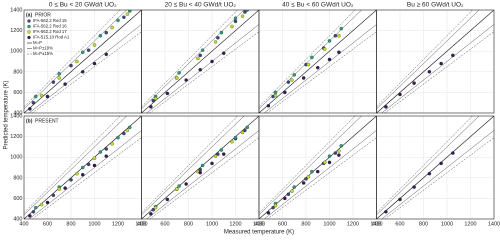 The height and width of the screenshot is (240, 500). I want to click on panel-label: (b), so click(29, 121).